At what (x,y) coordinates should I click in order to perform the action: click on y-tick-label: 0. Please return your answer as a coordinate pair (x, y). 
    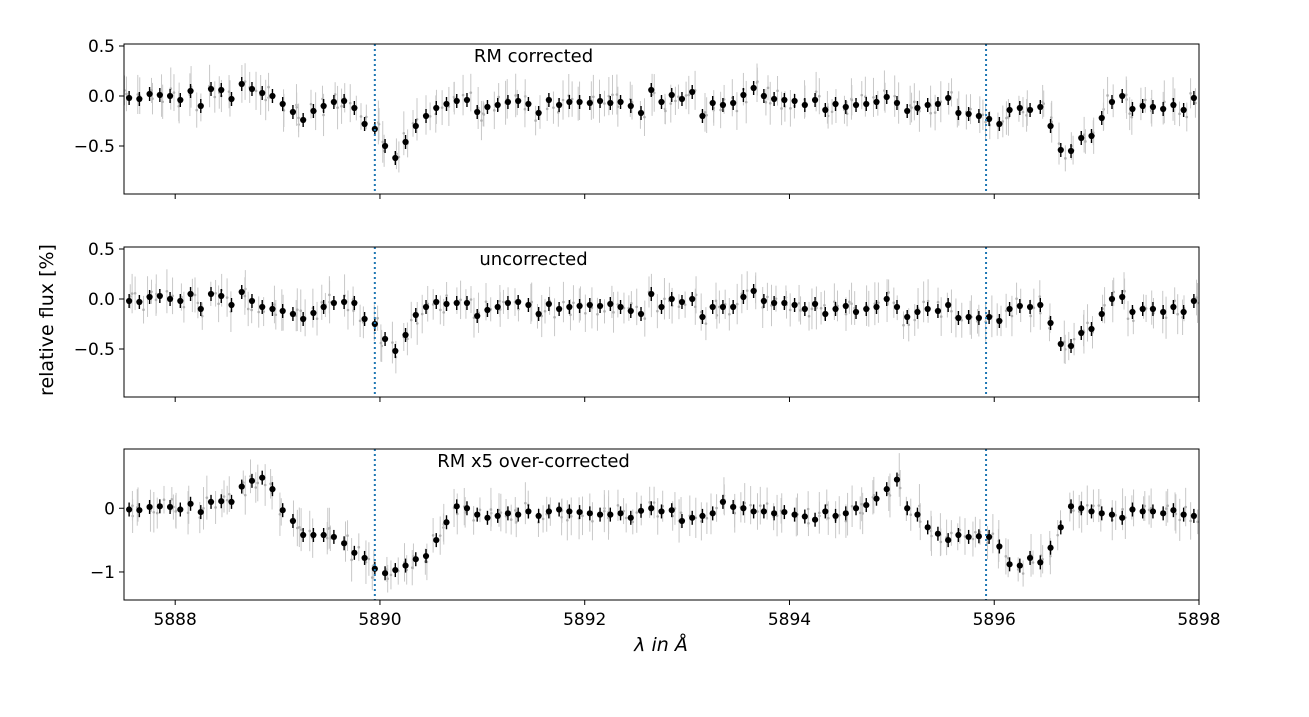
    Looking at the image, I should click on (109, 509).